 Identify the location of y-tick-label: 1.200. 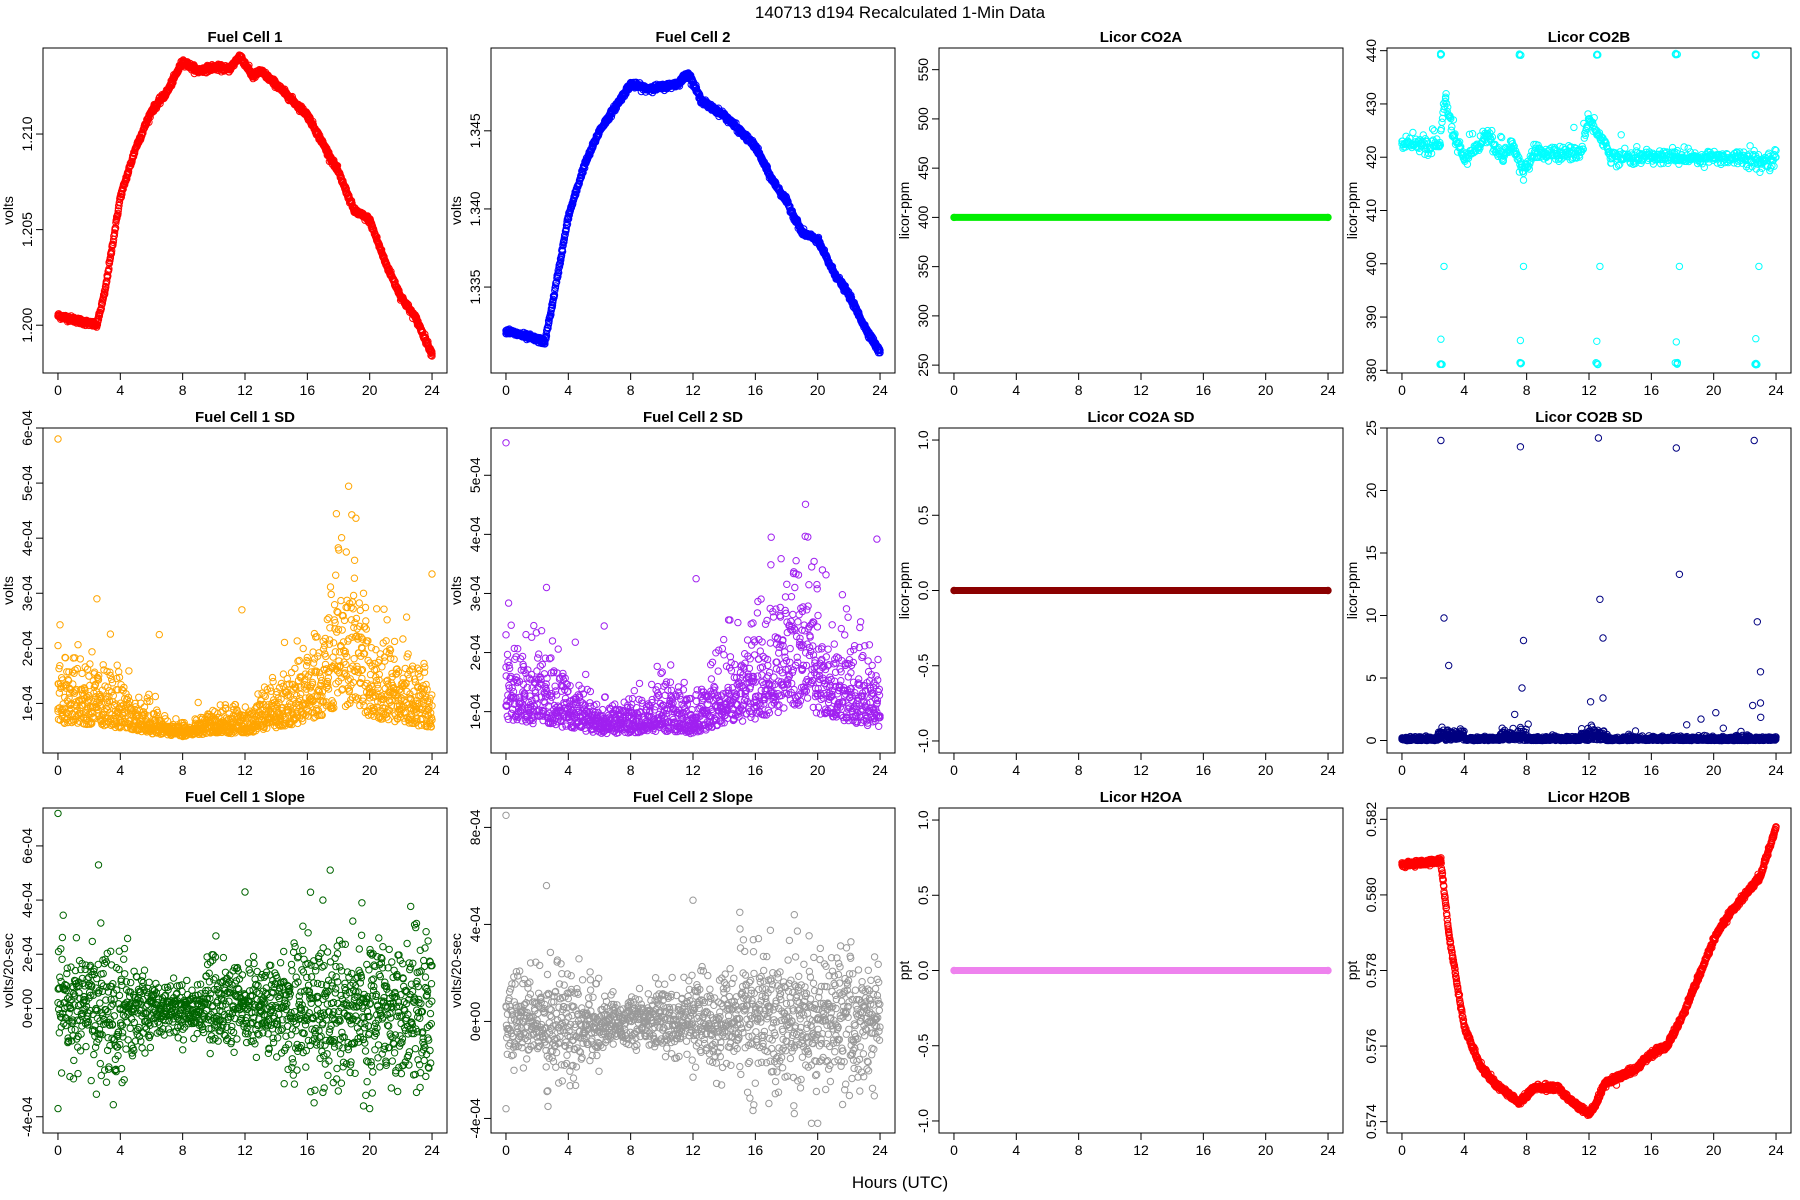
(27, 324).